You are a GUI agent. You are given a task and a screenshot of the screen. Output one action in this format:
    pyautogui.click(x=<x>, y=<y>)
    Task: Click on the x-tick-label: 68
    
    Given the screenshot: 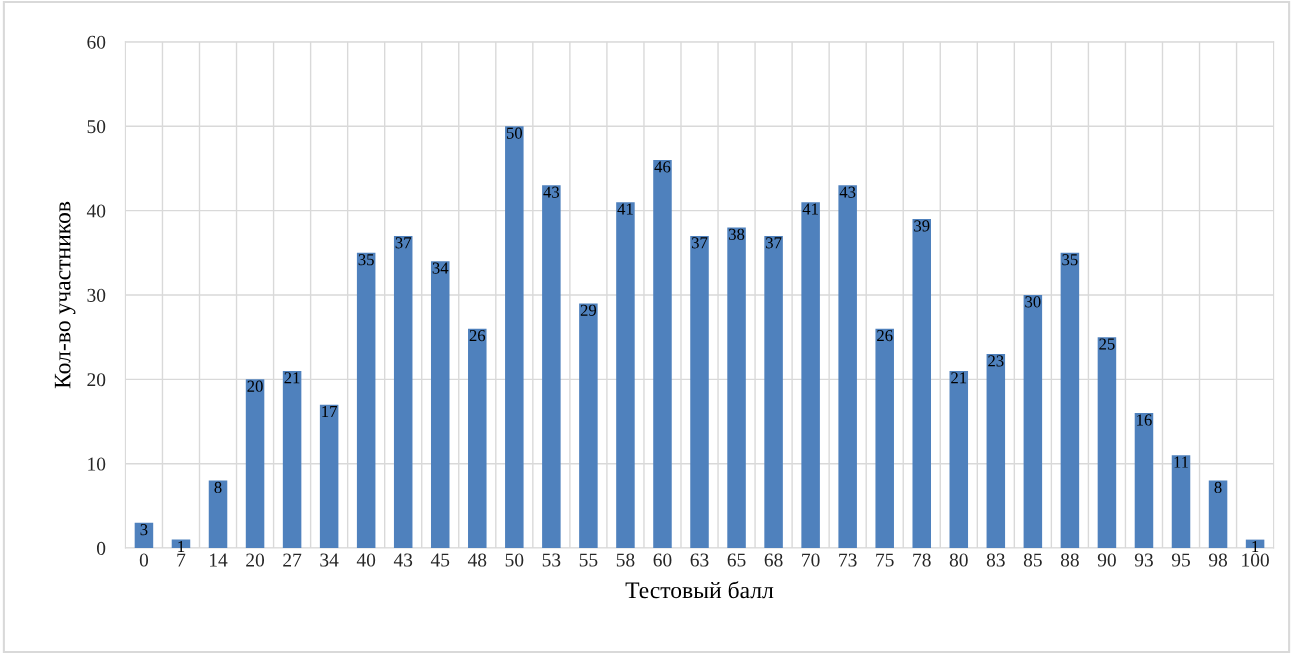 What is the action you would take?
    pyautogui.click(x=773, y=560)
    